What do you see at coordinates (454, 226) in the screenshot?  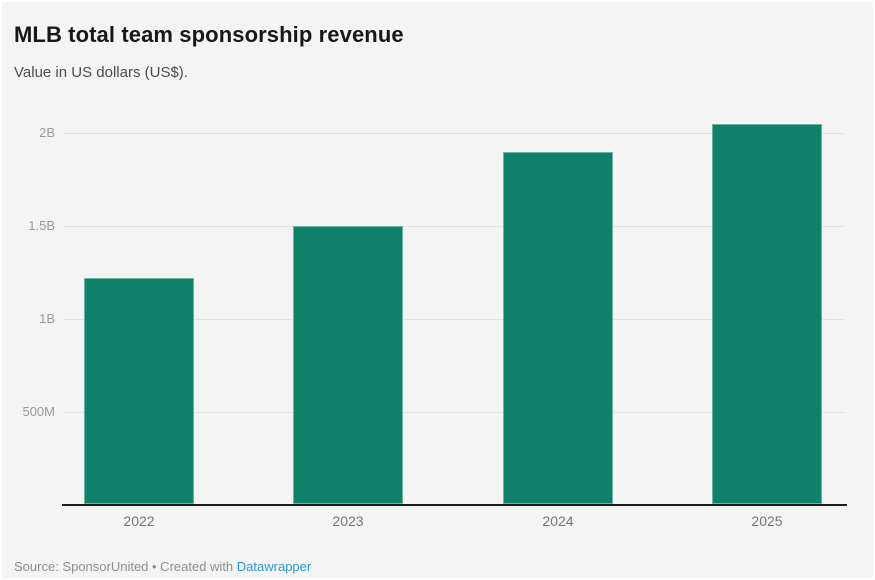 I see `gridline-1.5B` at bounding box center [454, 226].